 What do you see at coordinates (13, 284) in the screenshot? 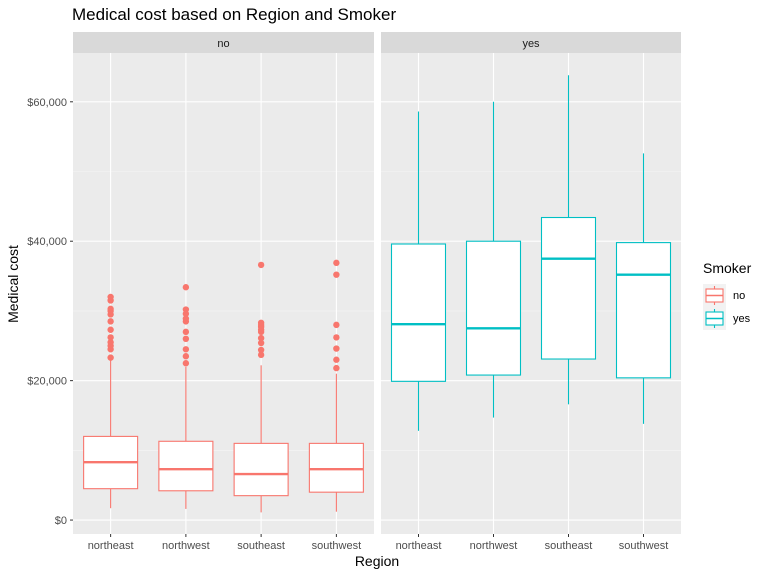
I see `y-axis-title: Medical cost` at bounding box center [13, 284].